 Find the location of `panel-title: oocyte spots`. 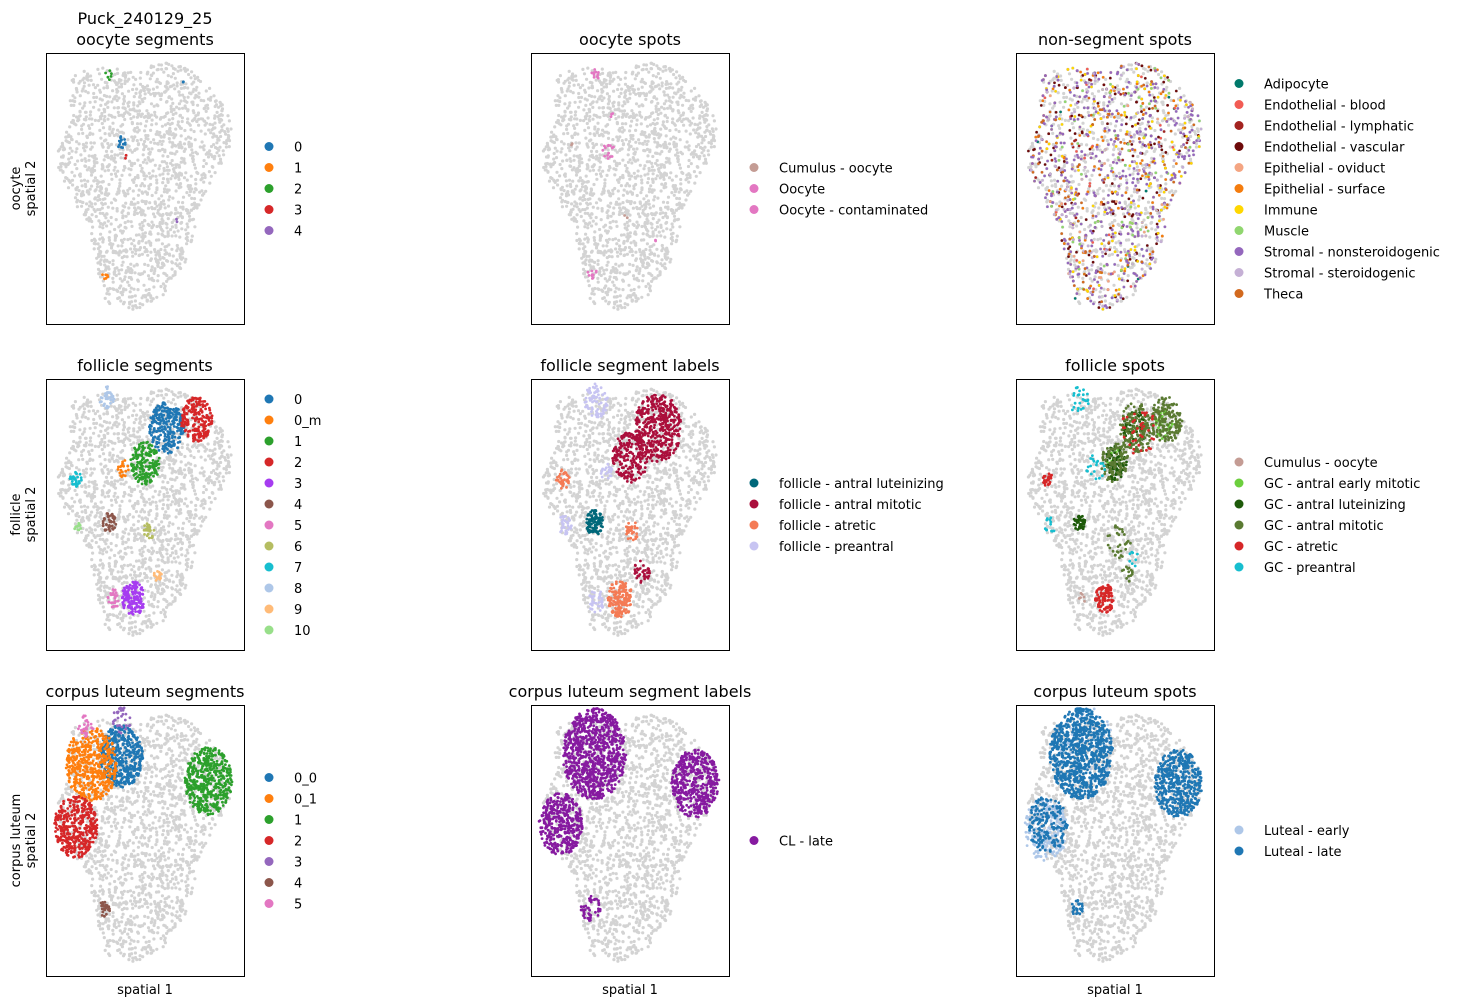

panel-title: oocyte spots is located at coordinates (630, 39).